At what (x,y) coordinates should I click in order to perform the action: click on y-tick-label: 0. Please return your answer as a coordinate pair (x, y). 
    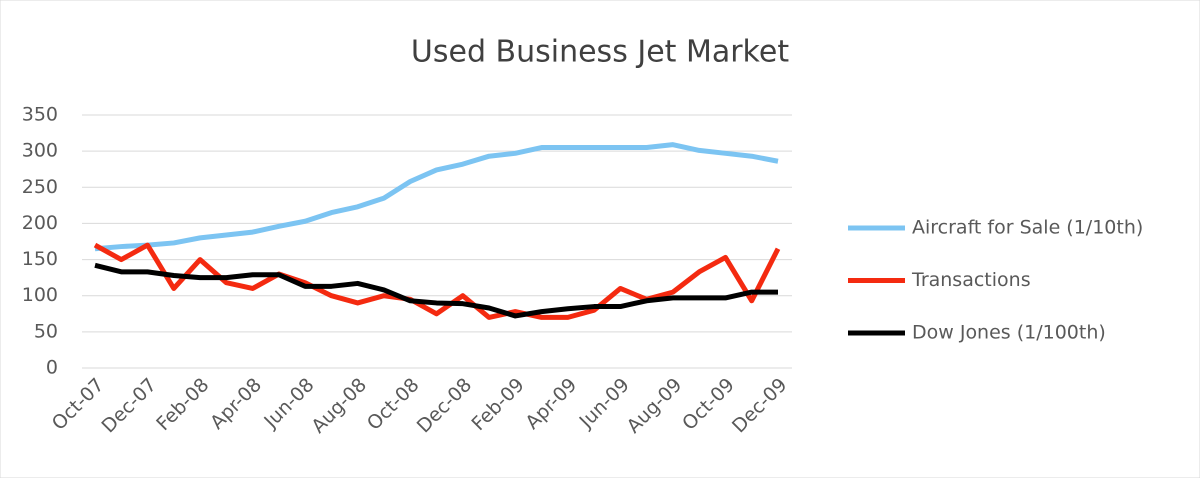
    Looking at the image, I should click on (52, 368).